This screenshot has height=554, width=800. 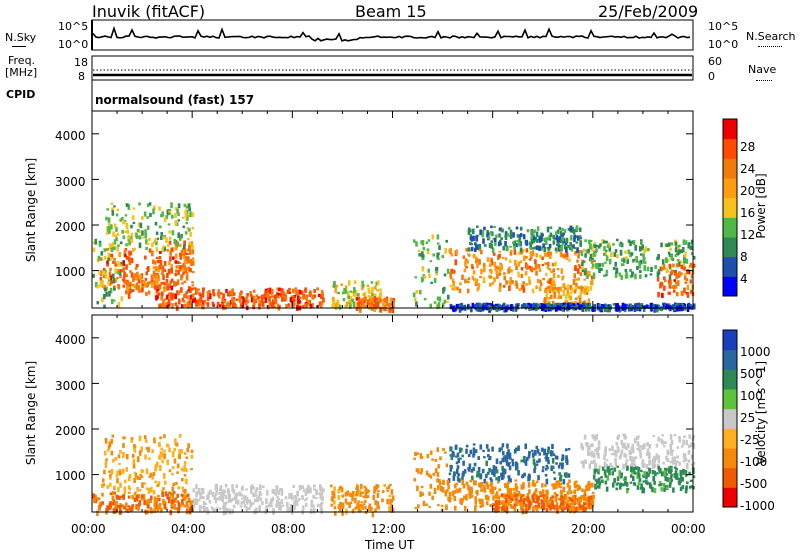 I want to click on nsky-label: N.Sky, so click(x=21, y=37).